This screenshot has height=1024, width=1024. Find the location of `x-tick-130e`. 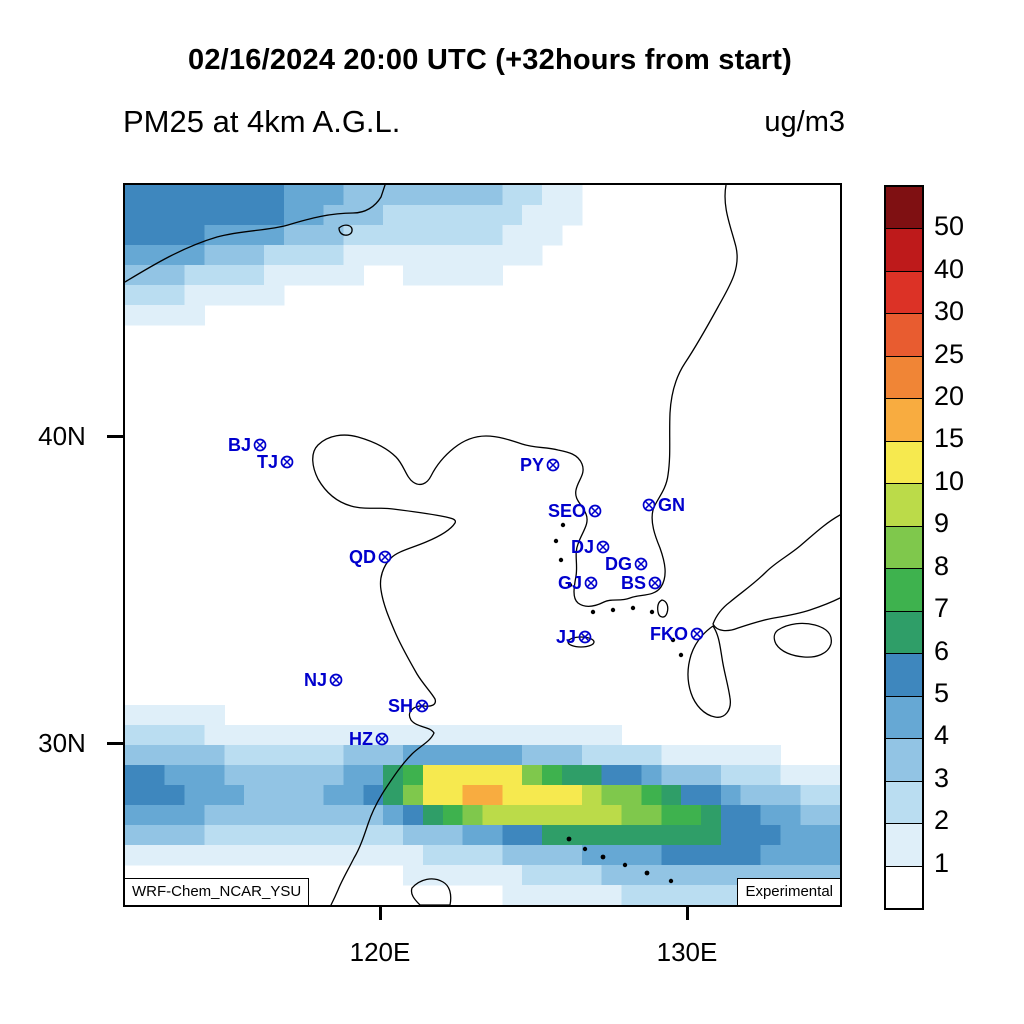

x-tick-130e is located at coordinates (687, 913).